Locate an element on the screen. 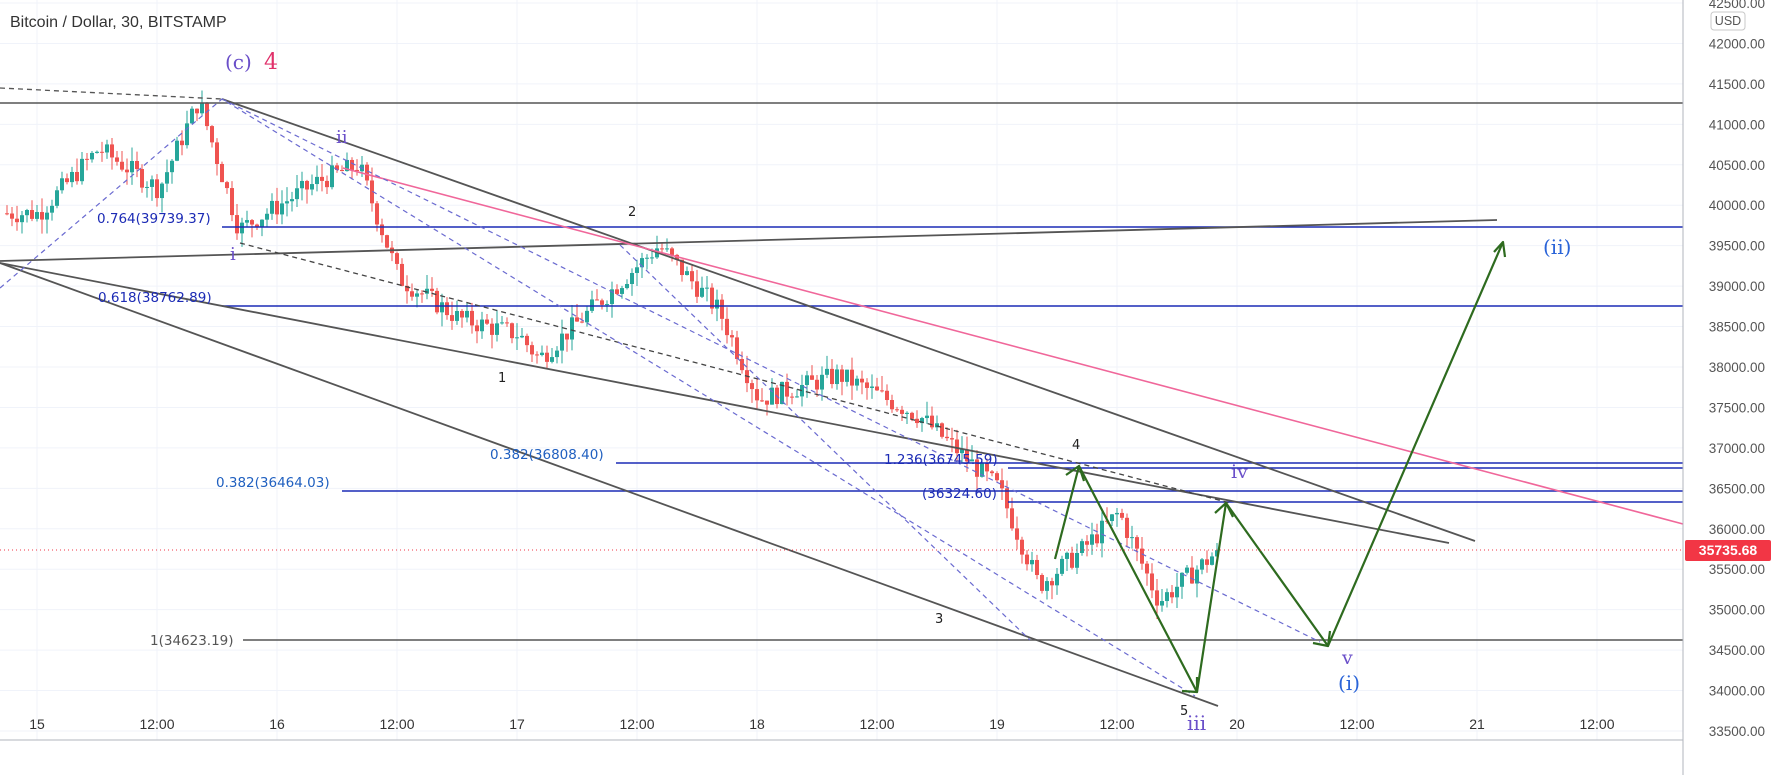  price-tick-label: 37500.00 is located at coordinates (1737, 407).